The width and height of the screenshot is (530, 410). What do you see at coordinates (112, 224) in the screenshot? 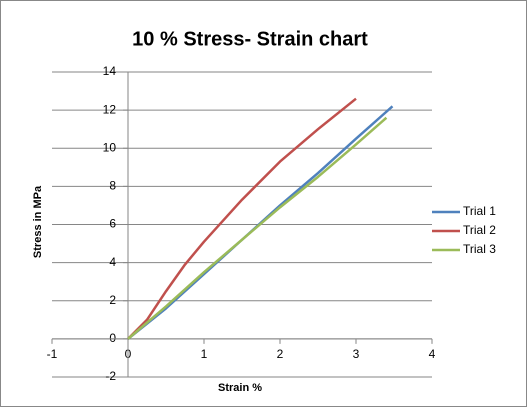
I see `y-tick-label: 6` at bounding box center [112, 224].